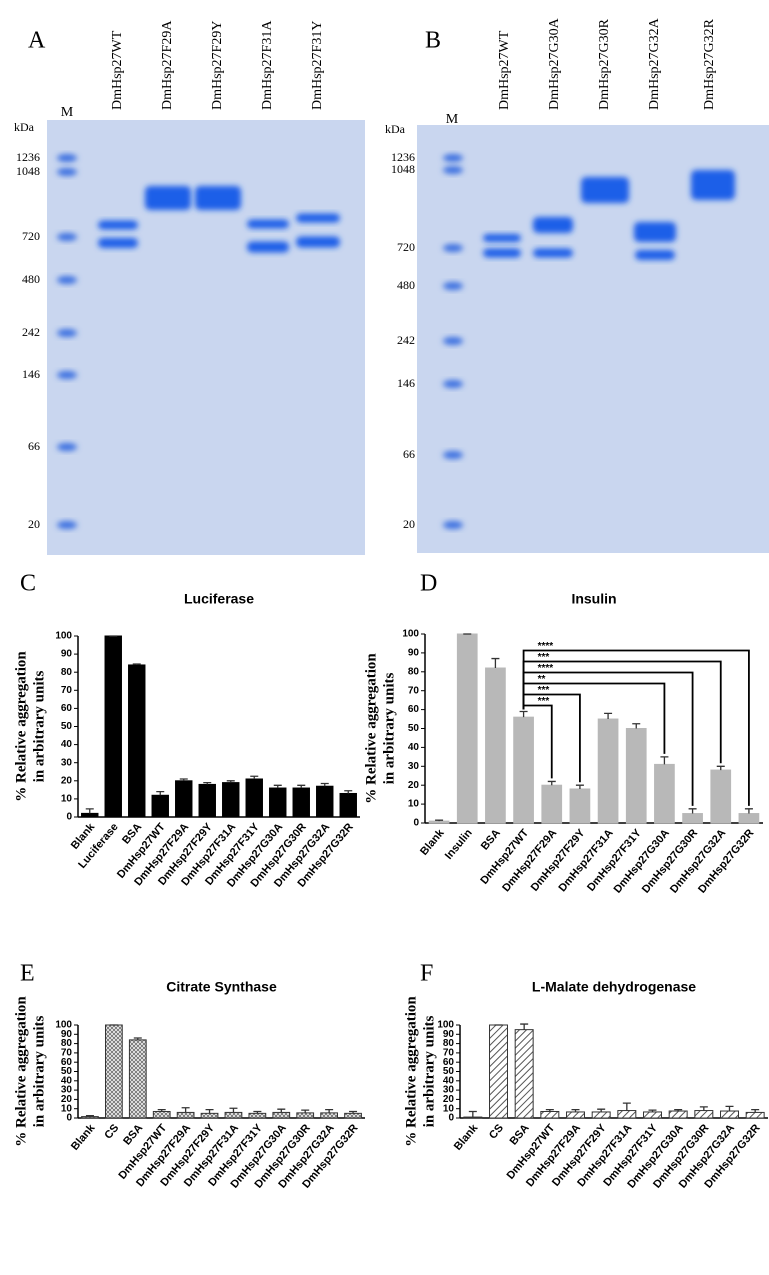 This screenshot has height=1275, width=769. What do you see at coordinates (622, 712) in the screenshot?
I see `significance-bracket` at bounding box center [622, 712].